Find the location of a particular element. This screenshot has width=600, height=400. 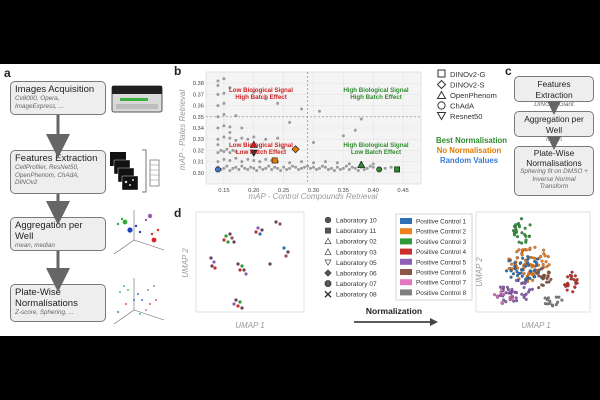

circle-marker-icon is located at coordinates (328, 220).